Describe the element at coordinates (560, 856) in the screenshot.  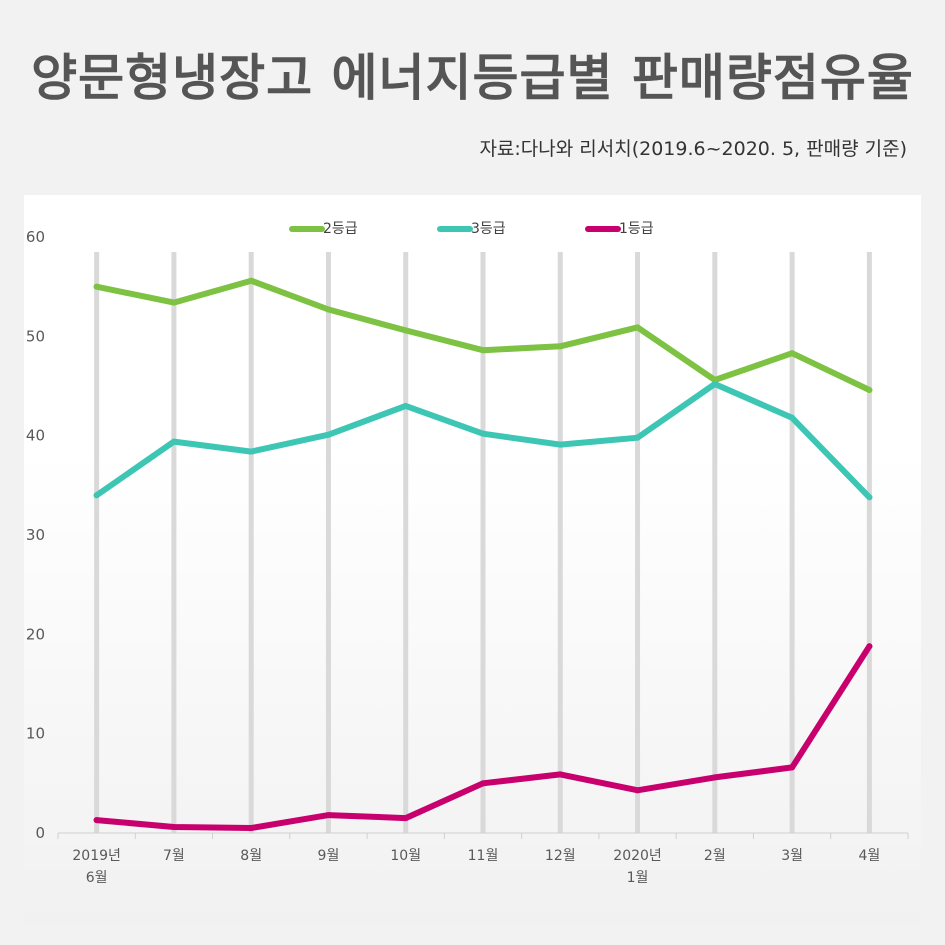
I see `x-tick-label: 12월` at that location.